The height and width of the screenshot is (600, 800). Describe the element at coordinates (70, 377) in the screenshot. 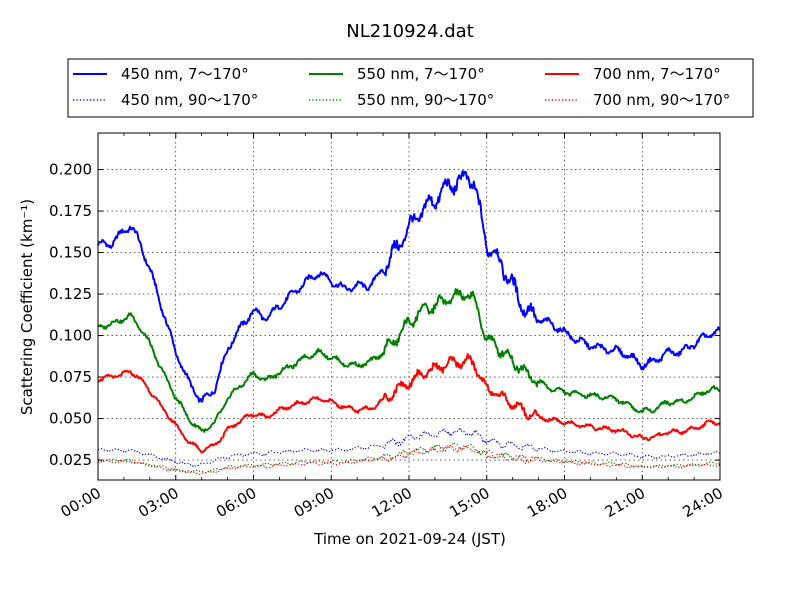

I see `y-tick-label: 0.075` at that location.